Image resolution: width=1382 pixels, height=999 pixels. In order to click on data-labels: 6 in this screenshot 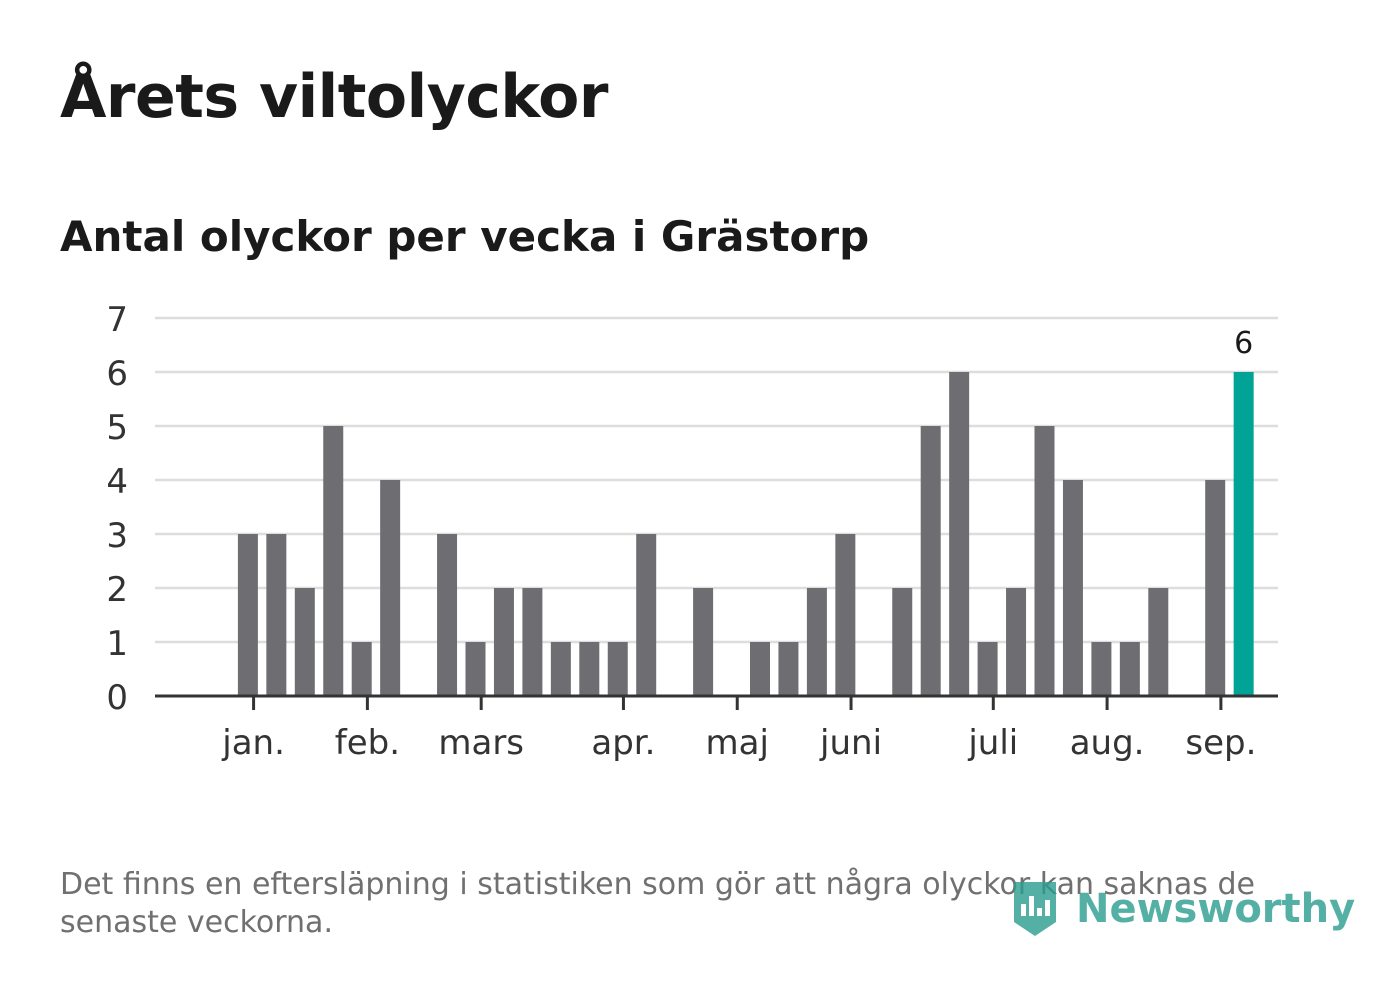, I will do `click(1243, 343)`.